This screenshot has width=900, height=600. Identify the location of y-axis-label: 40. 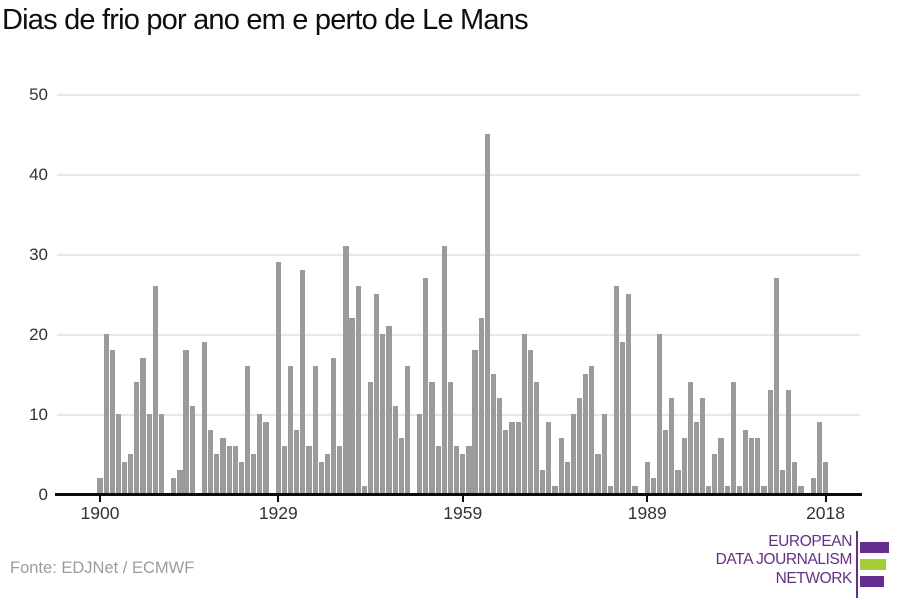
(38, 174).